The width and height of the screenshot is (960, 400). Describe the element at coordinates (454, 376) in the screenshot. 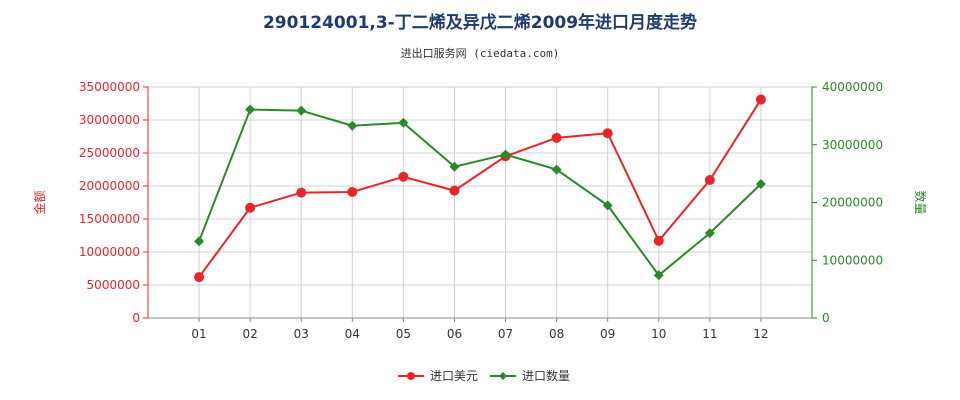

I see `legend-label-1: 进口美元` at that location.